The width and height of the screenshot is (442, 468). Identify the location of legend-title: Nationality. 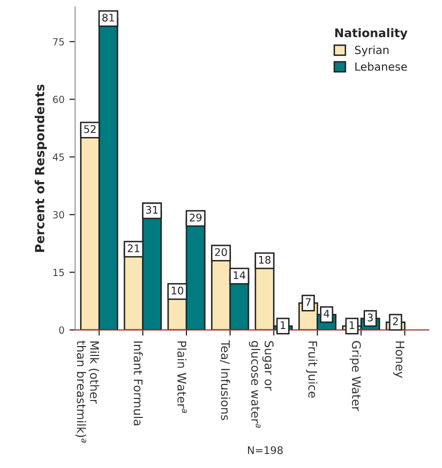
(371, 34).